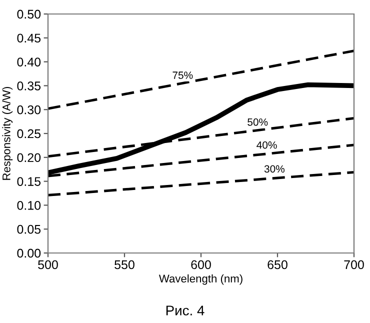  I want to click on x-tick-label: 700, so click(354, 265).